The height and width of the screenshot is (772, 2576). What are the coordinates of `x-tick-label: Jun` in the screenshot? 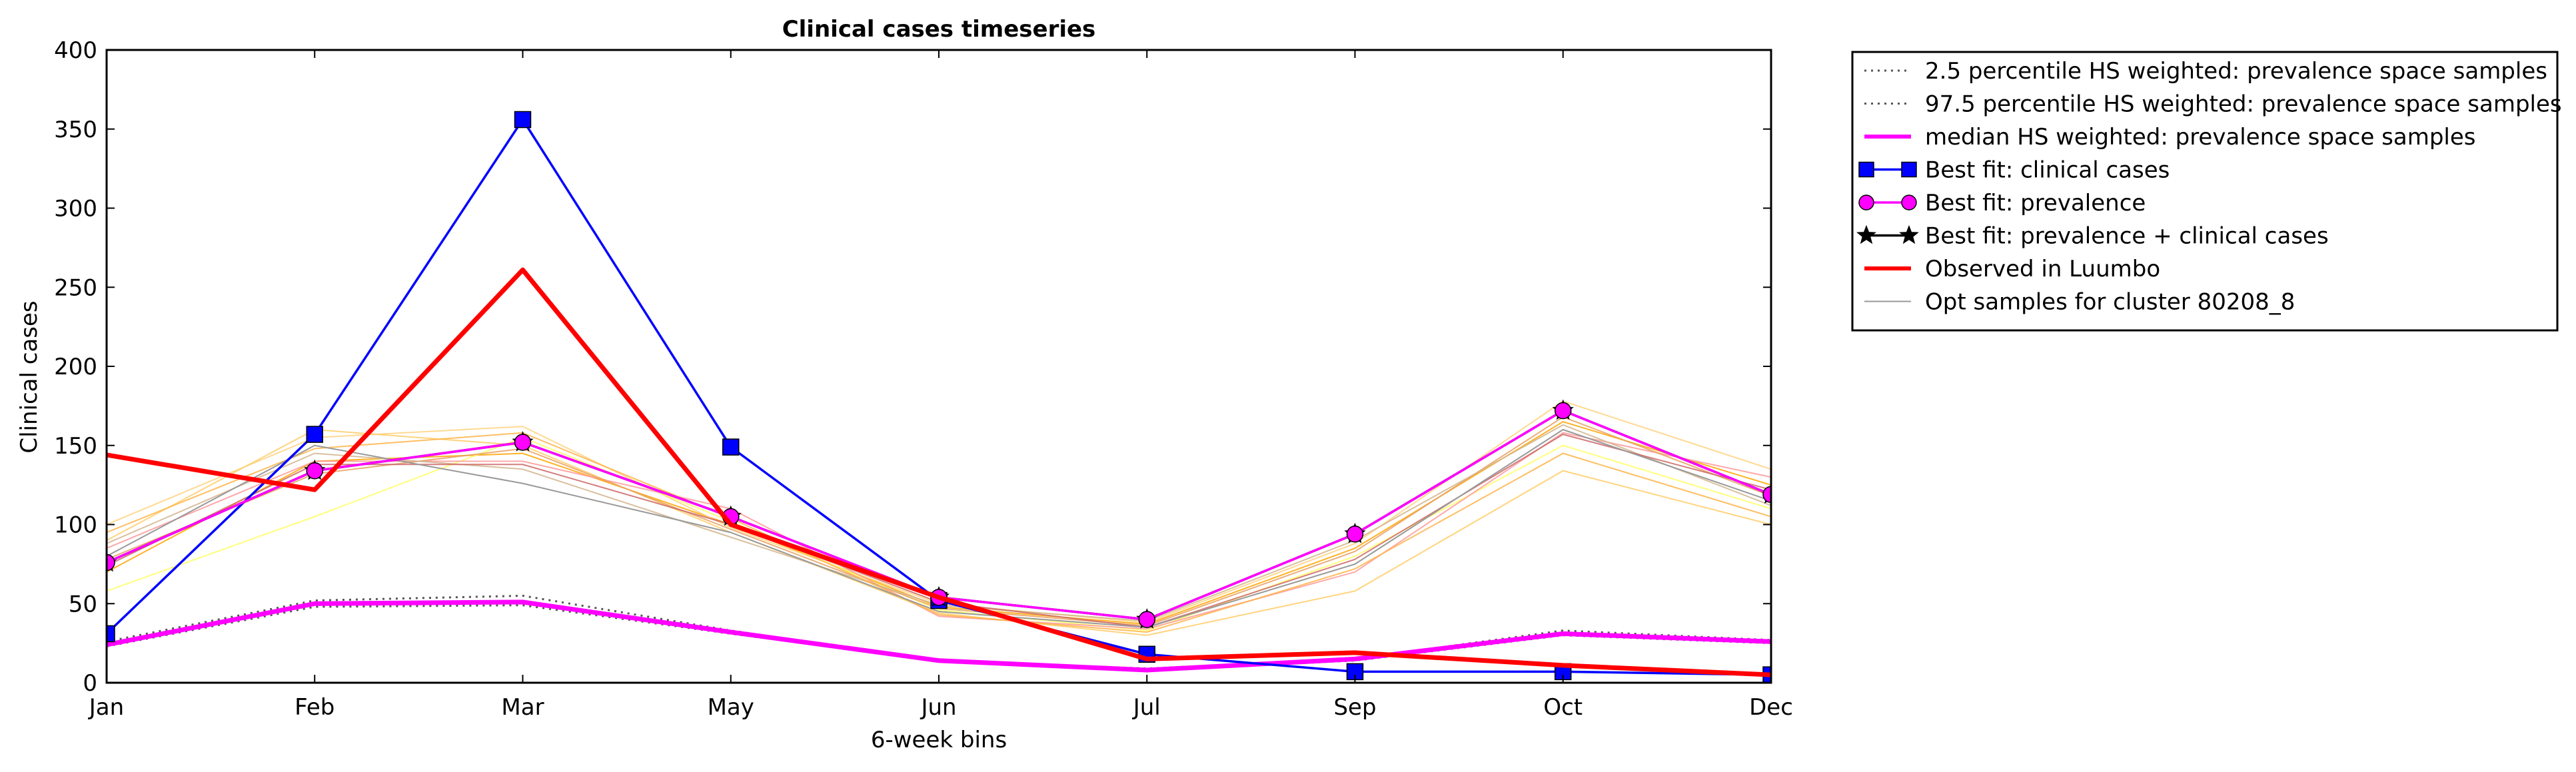 It's located at (938, 707).